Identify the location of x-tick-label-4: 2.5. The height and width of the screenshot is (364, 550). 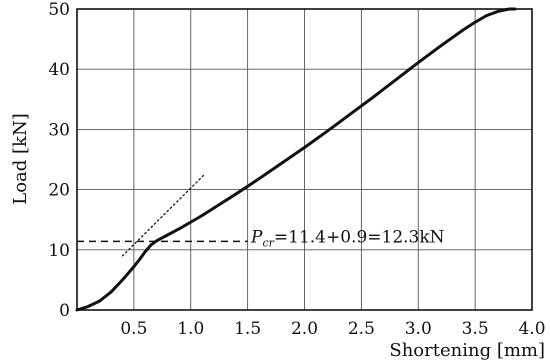
(361, 329).